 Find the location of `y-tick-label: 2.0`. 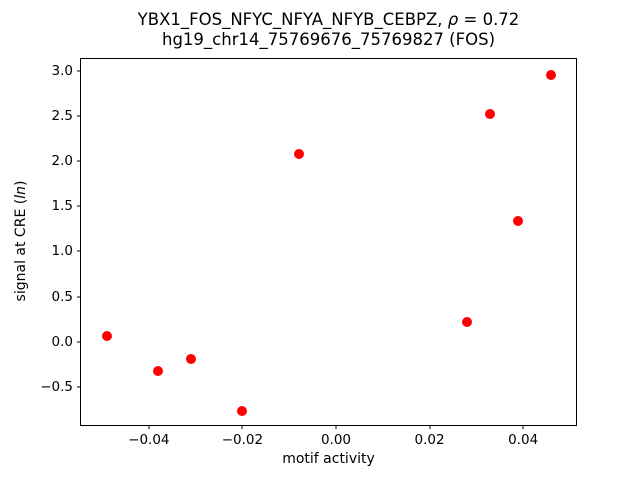

y-tick-label: 2.0 is located at coordinates (62, 161).